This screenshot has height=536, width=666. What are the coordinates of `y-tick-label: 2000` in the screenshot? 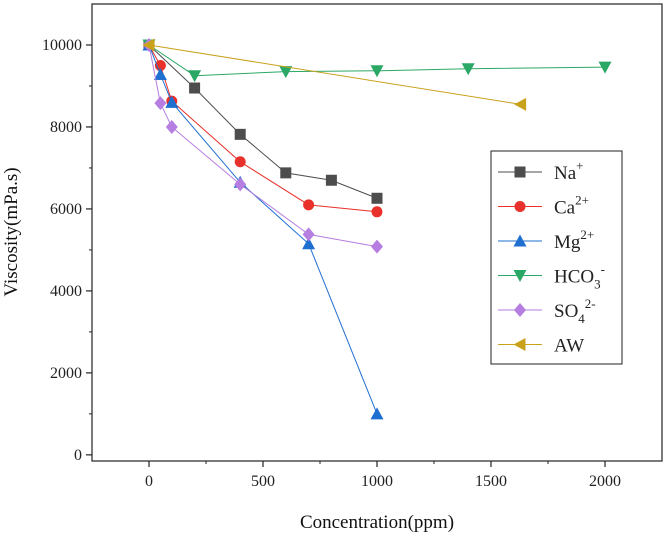 It's located at (66, 373).